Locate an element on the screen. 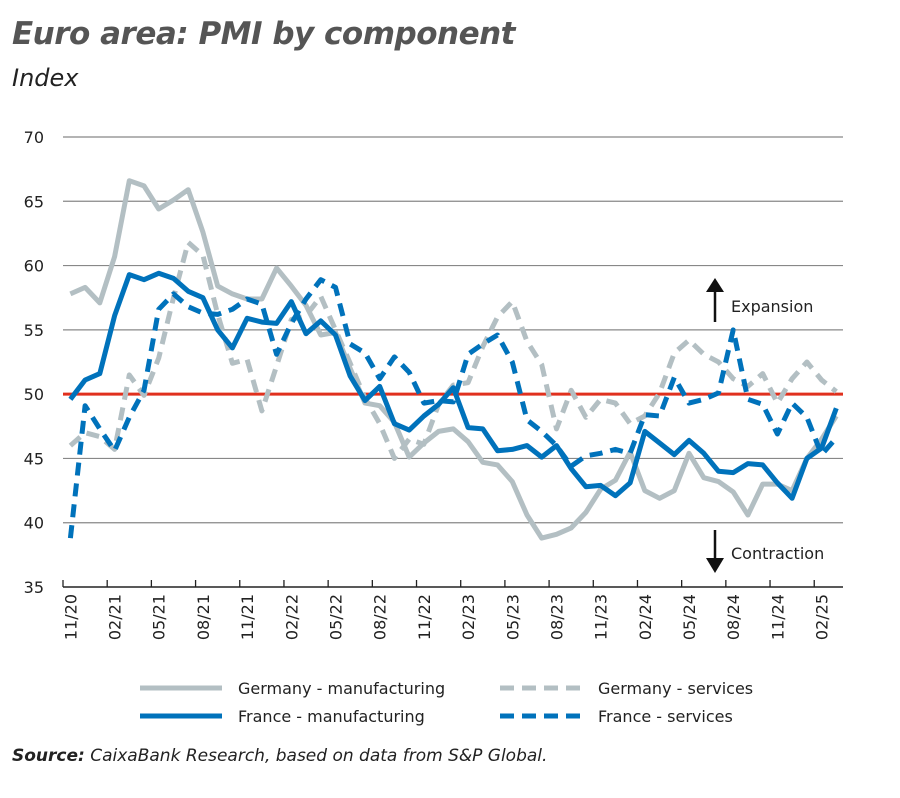 This screenshot has height=798, width=900. chart-title: Euro area: PMI by component is located at coordinates (264, 34).